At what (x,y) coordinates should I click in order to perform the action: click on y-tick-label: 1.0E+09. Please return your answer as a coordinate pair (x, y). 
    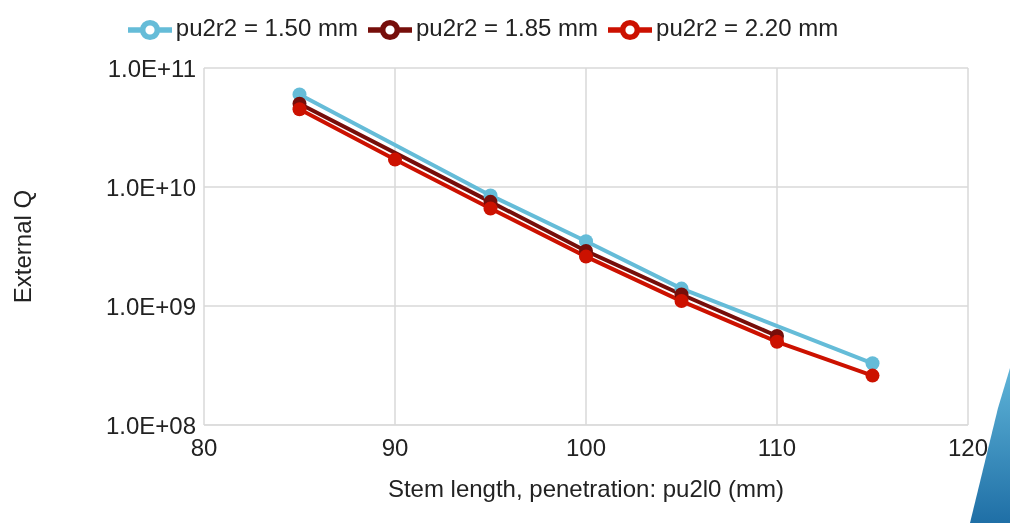
    Looking at the image, I should click on (150, 306).